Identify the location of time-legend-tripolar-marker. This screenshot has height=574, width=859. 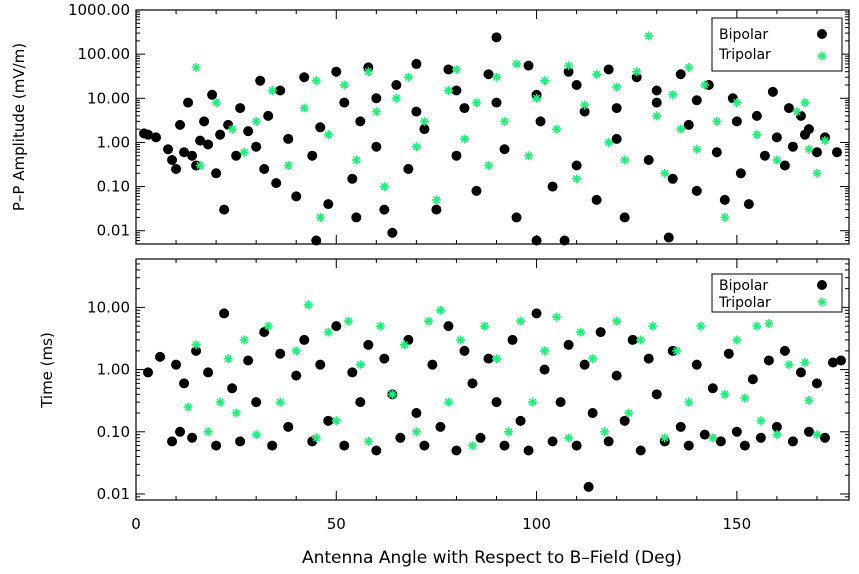
(822, 302).